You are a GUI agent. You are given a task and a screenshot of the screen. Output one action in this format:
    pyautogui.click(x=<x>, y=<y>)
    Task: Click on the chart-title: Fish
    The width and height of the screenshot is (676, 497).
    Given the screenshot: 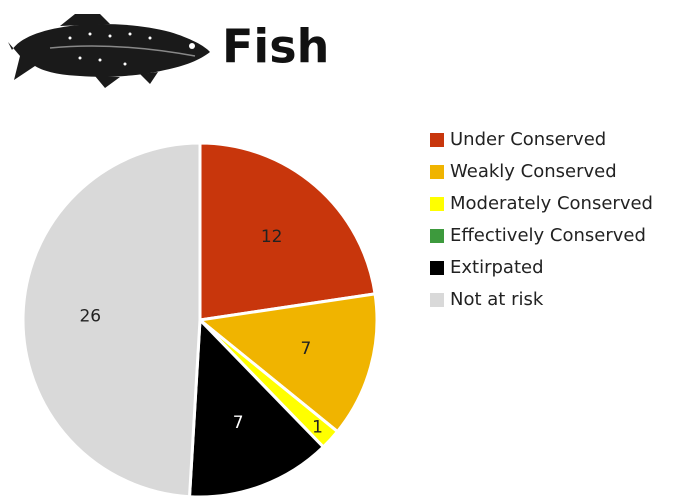 What is the action you would take?
    pyautogui.click(x=275, y=47)
    